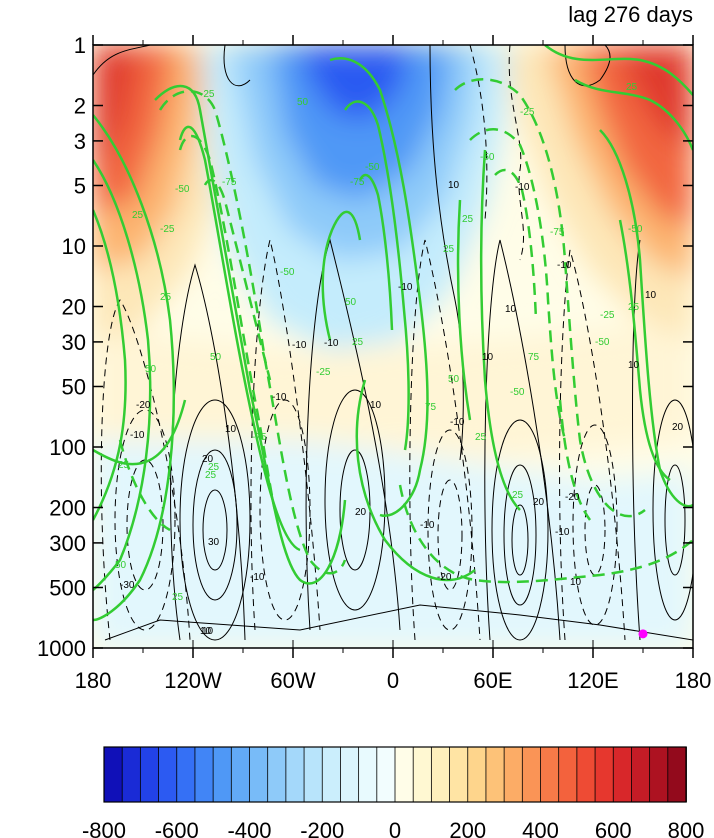 This screenshot has height=838, width=714. What do you see at coordinates (80, 45) in the screenshot?
I see `y-tick-label: 1` at bounding box center [80, 45].